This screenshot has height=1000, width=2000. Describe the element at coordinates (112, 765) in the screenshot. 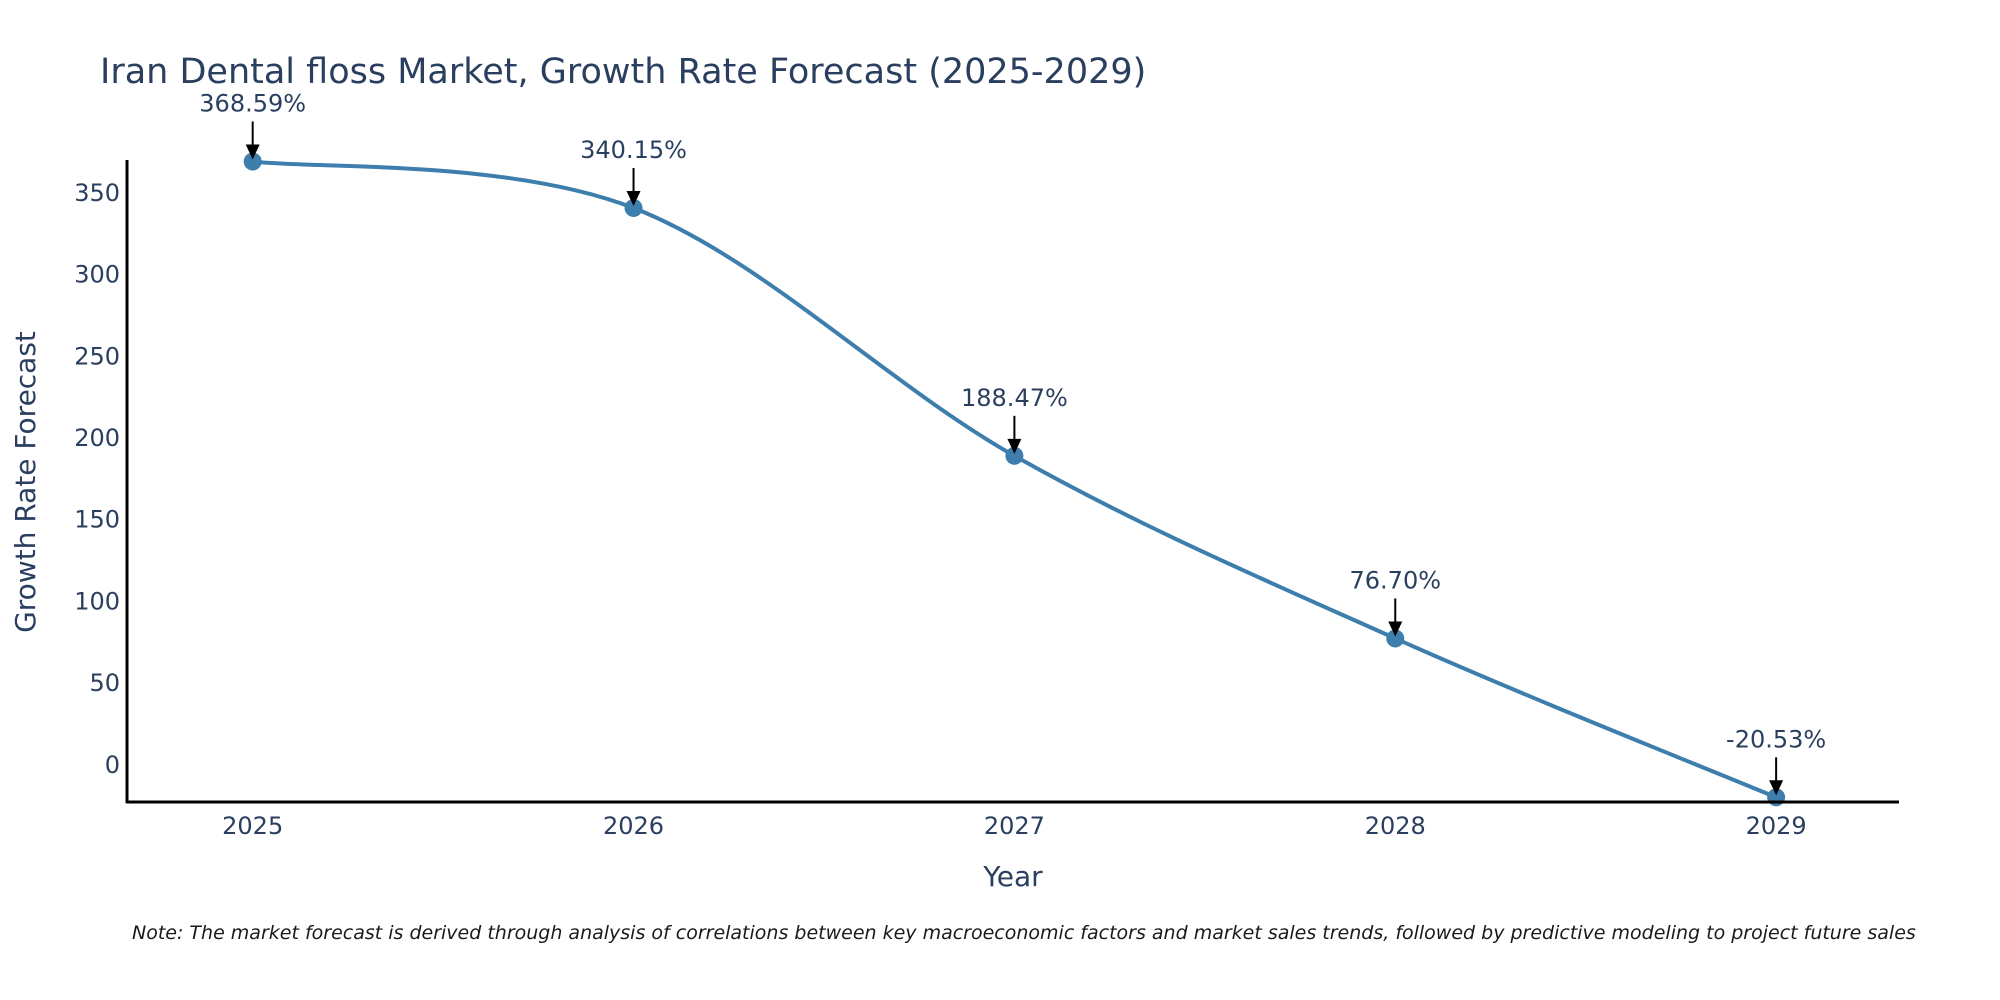

I see `y-tick-label: 0` at that location.